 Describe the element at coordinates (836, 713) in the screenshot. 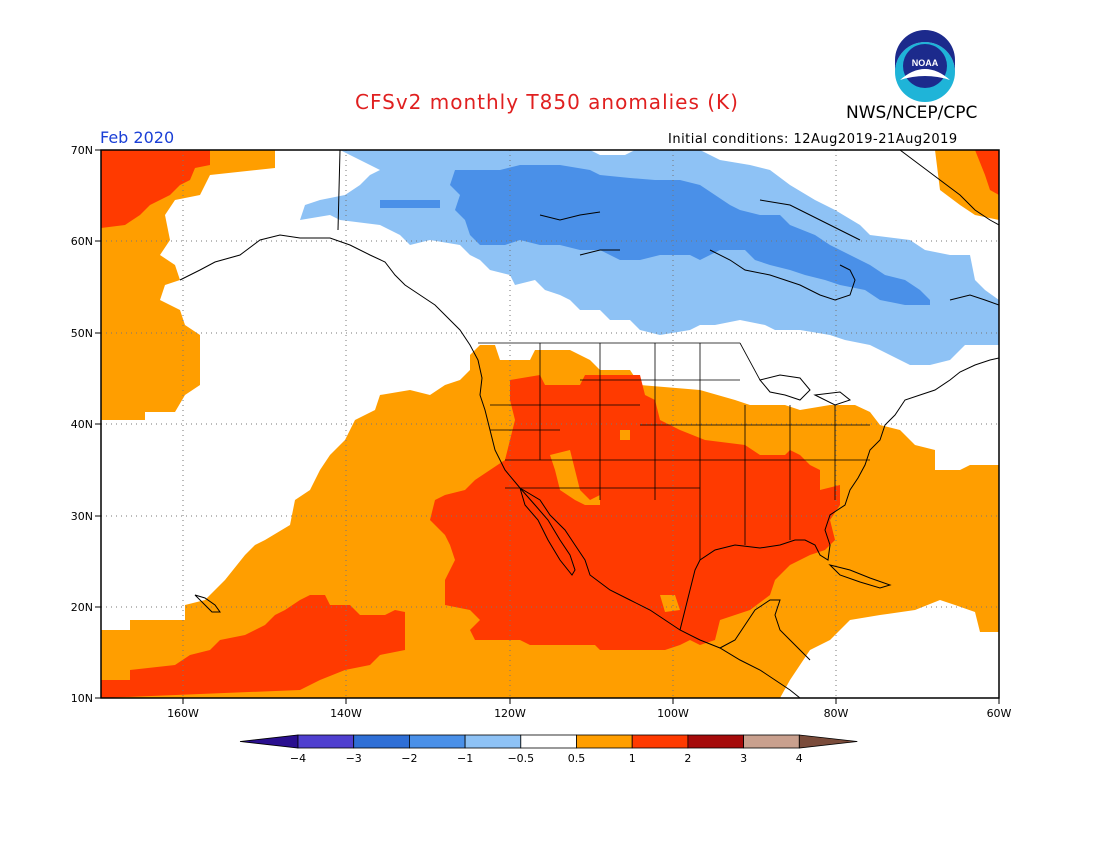

I see `lon-label: 80W` at that location.